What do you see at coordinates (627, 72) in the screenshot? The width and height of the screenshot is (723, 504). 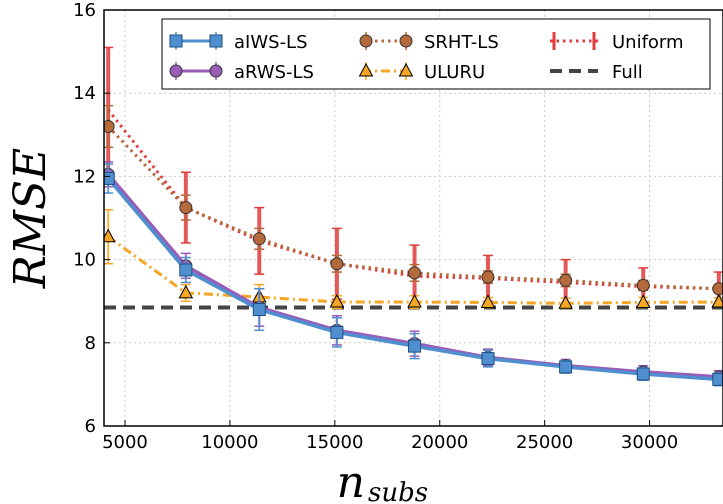 I see `legend-label-full: Full` at bounding box center [627, 72].